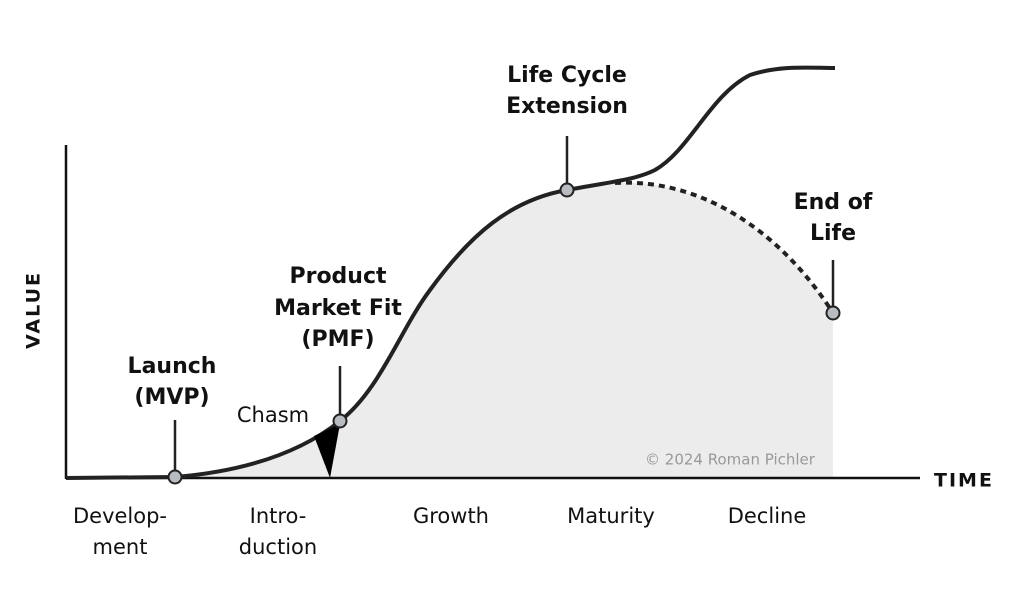 The height and width of the screenshot is (604, 1024). Describe the element at coordinates (338, 308) in the screenshot. I see `milestone-label: Market Fit` at that location.